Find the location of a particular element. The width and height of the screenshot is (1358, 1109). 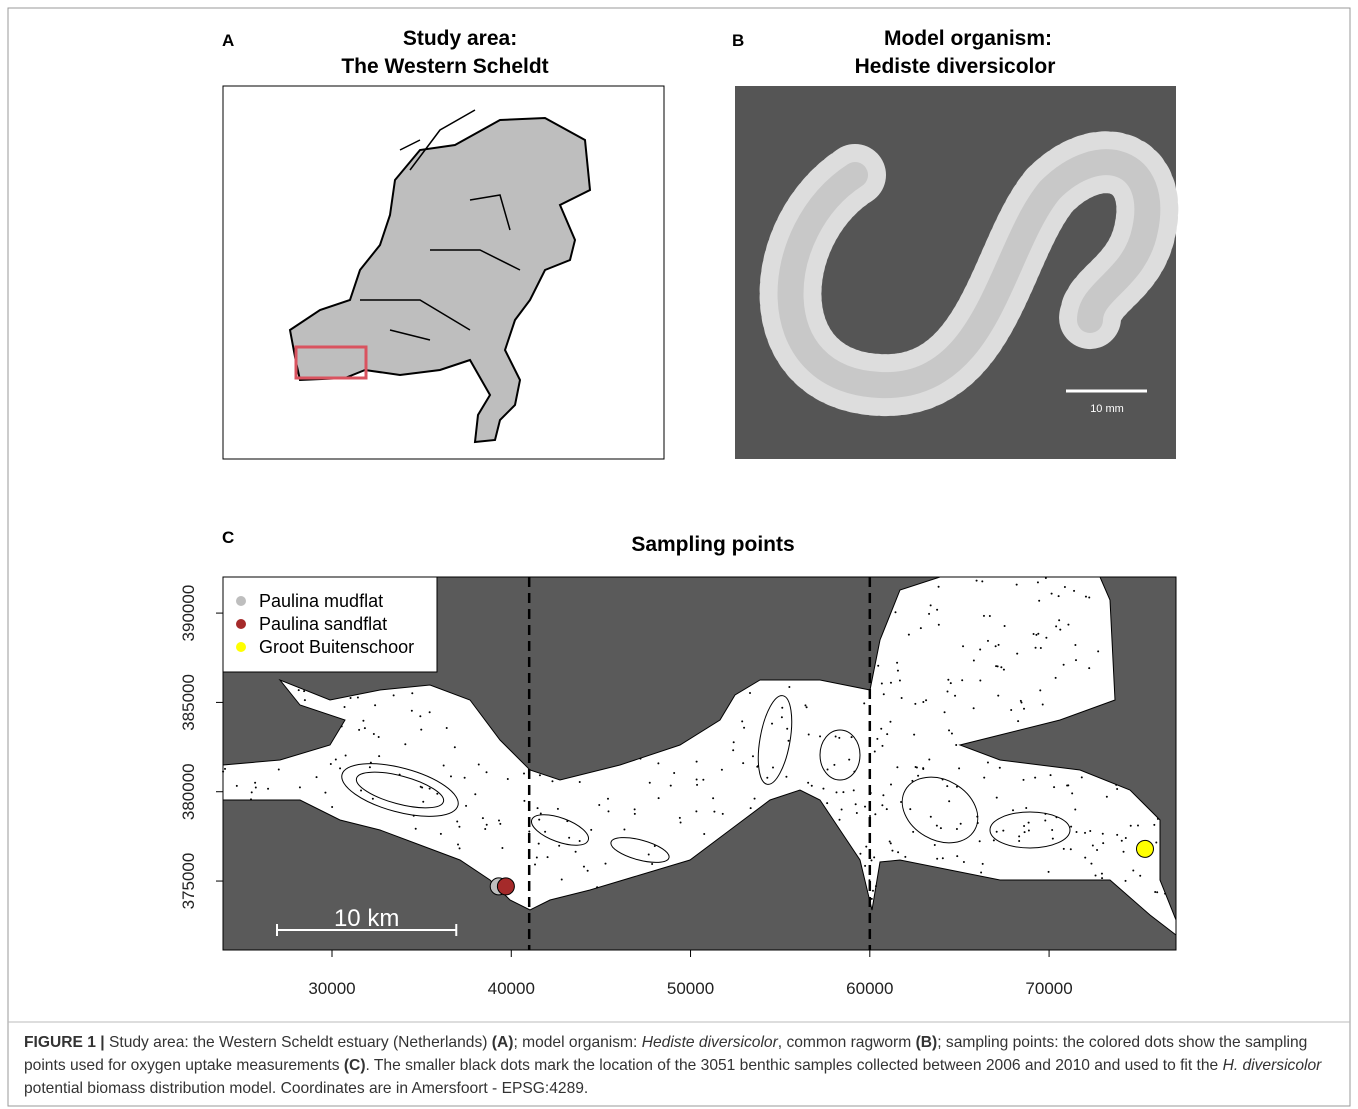

scale-bar-label: 10 km is located at coordinates (366, 918).